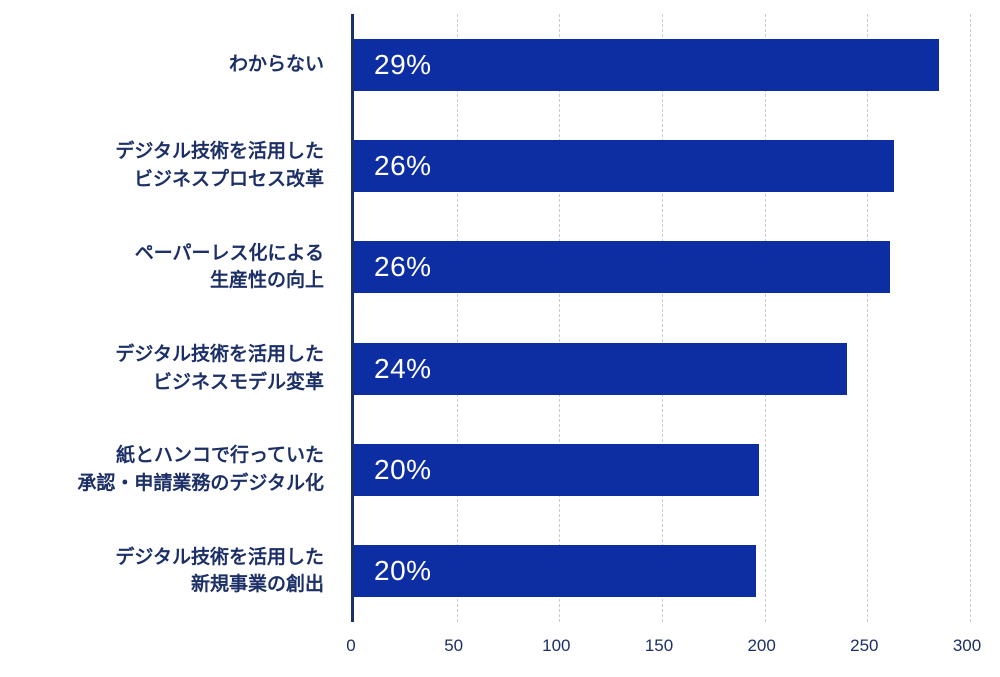 The width and height of the screenshot is (1000, 677). Describe the element at coordinates (659, 645) in the screenshot. I see `x-tick-label: 150` at that location.